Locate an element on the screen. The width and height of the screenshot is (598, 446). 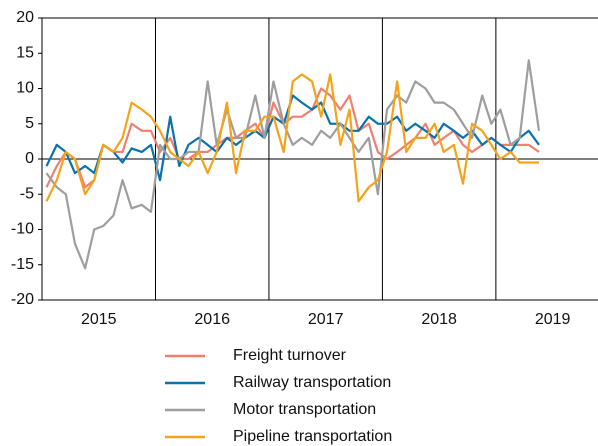
y-tick-label: 5 is located at coordinates (29, 123).